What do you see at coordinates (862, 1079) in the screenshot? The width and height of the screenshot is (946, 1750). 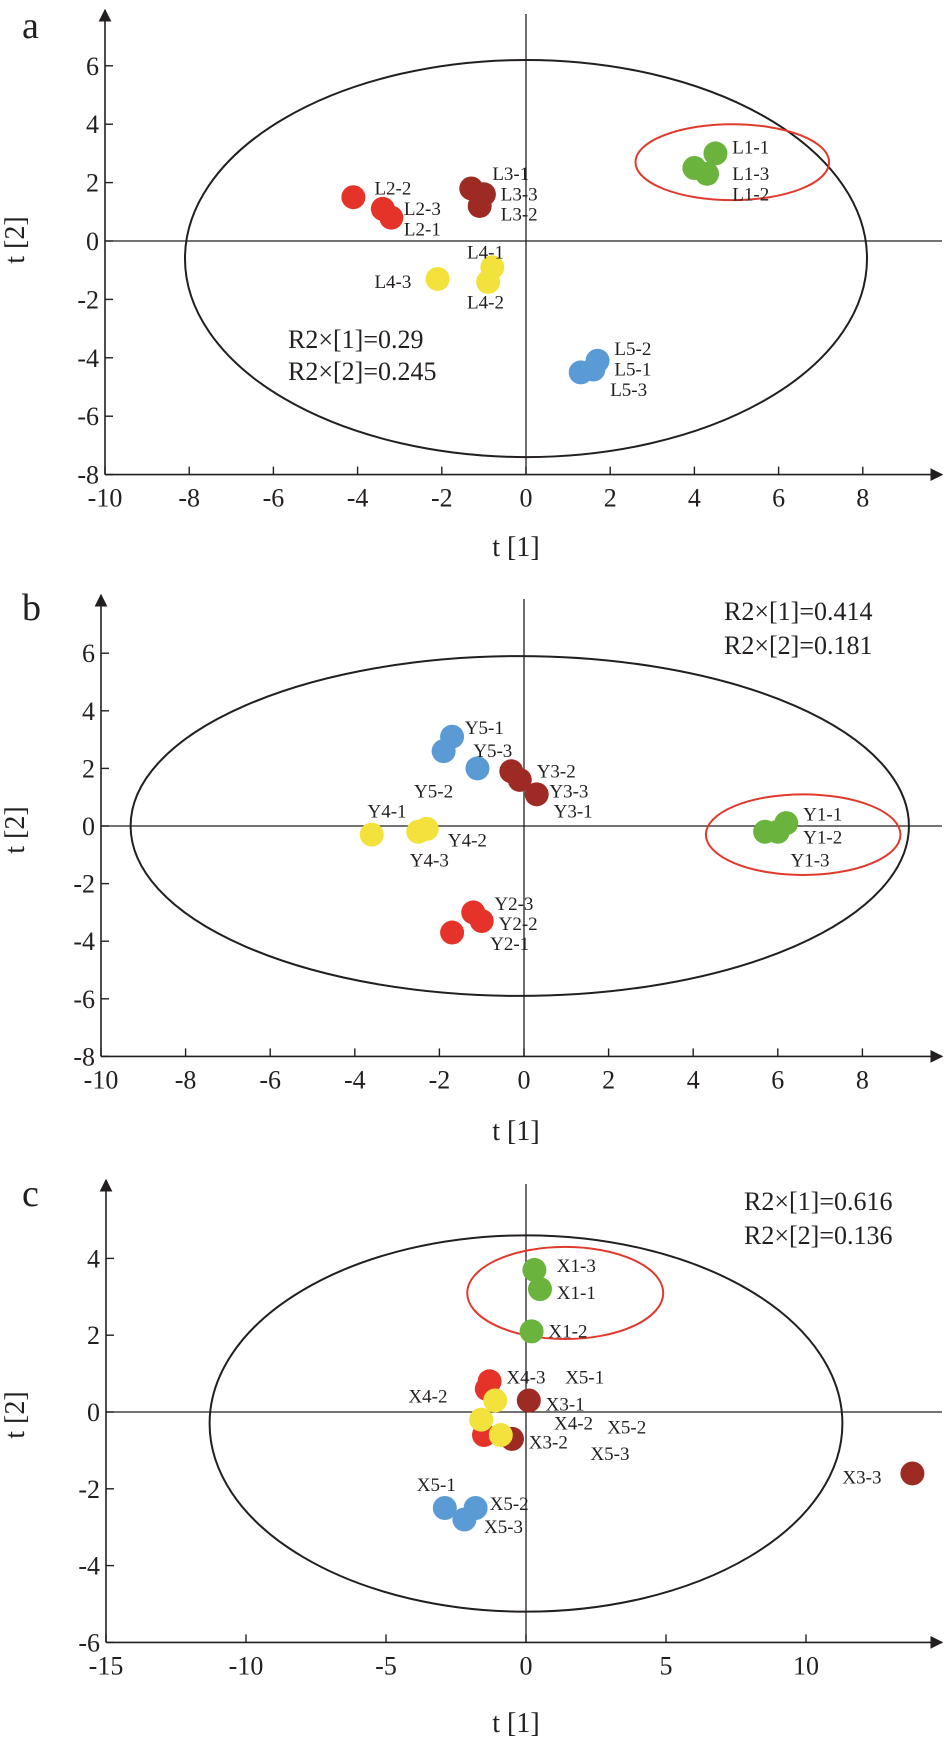 I see `x-tick-label: 8` at bounding box center [862, 1079].